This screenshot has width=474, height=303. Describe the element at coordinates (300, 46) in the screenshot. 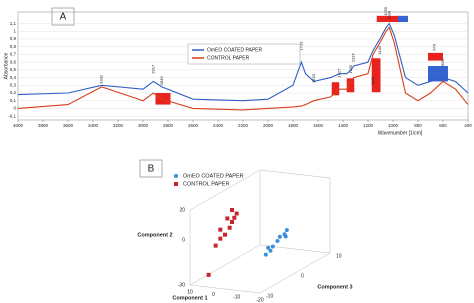

I see `peak-label: 1733` at that location.